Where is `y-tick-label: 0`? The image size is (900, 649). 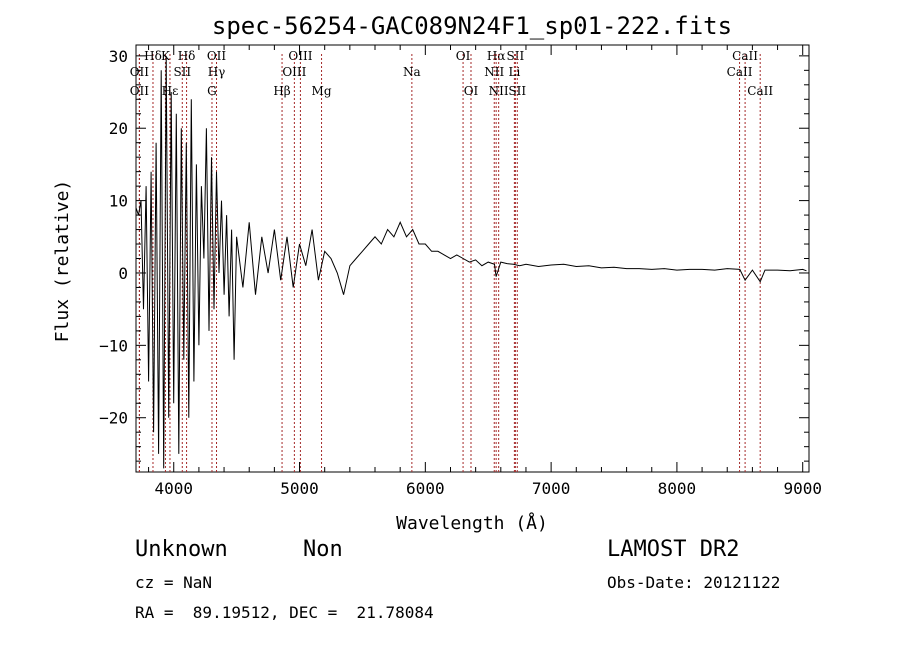 y-tick-label: 0 is located at coordinates (123, 273).